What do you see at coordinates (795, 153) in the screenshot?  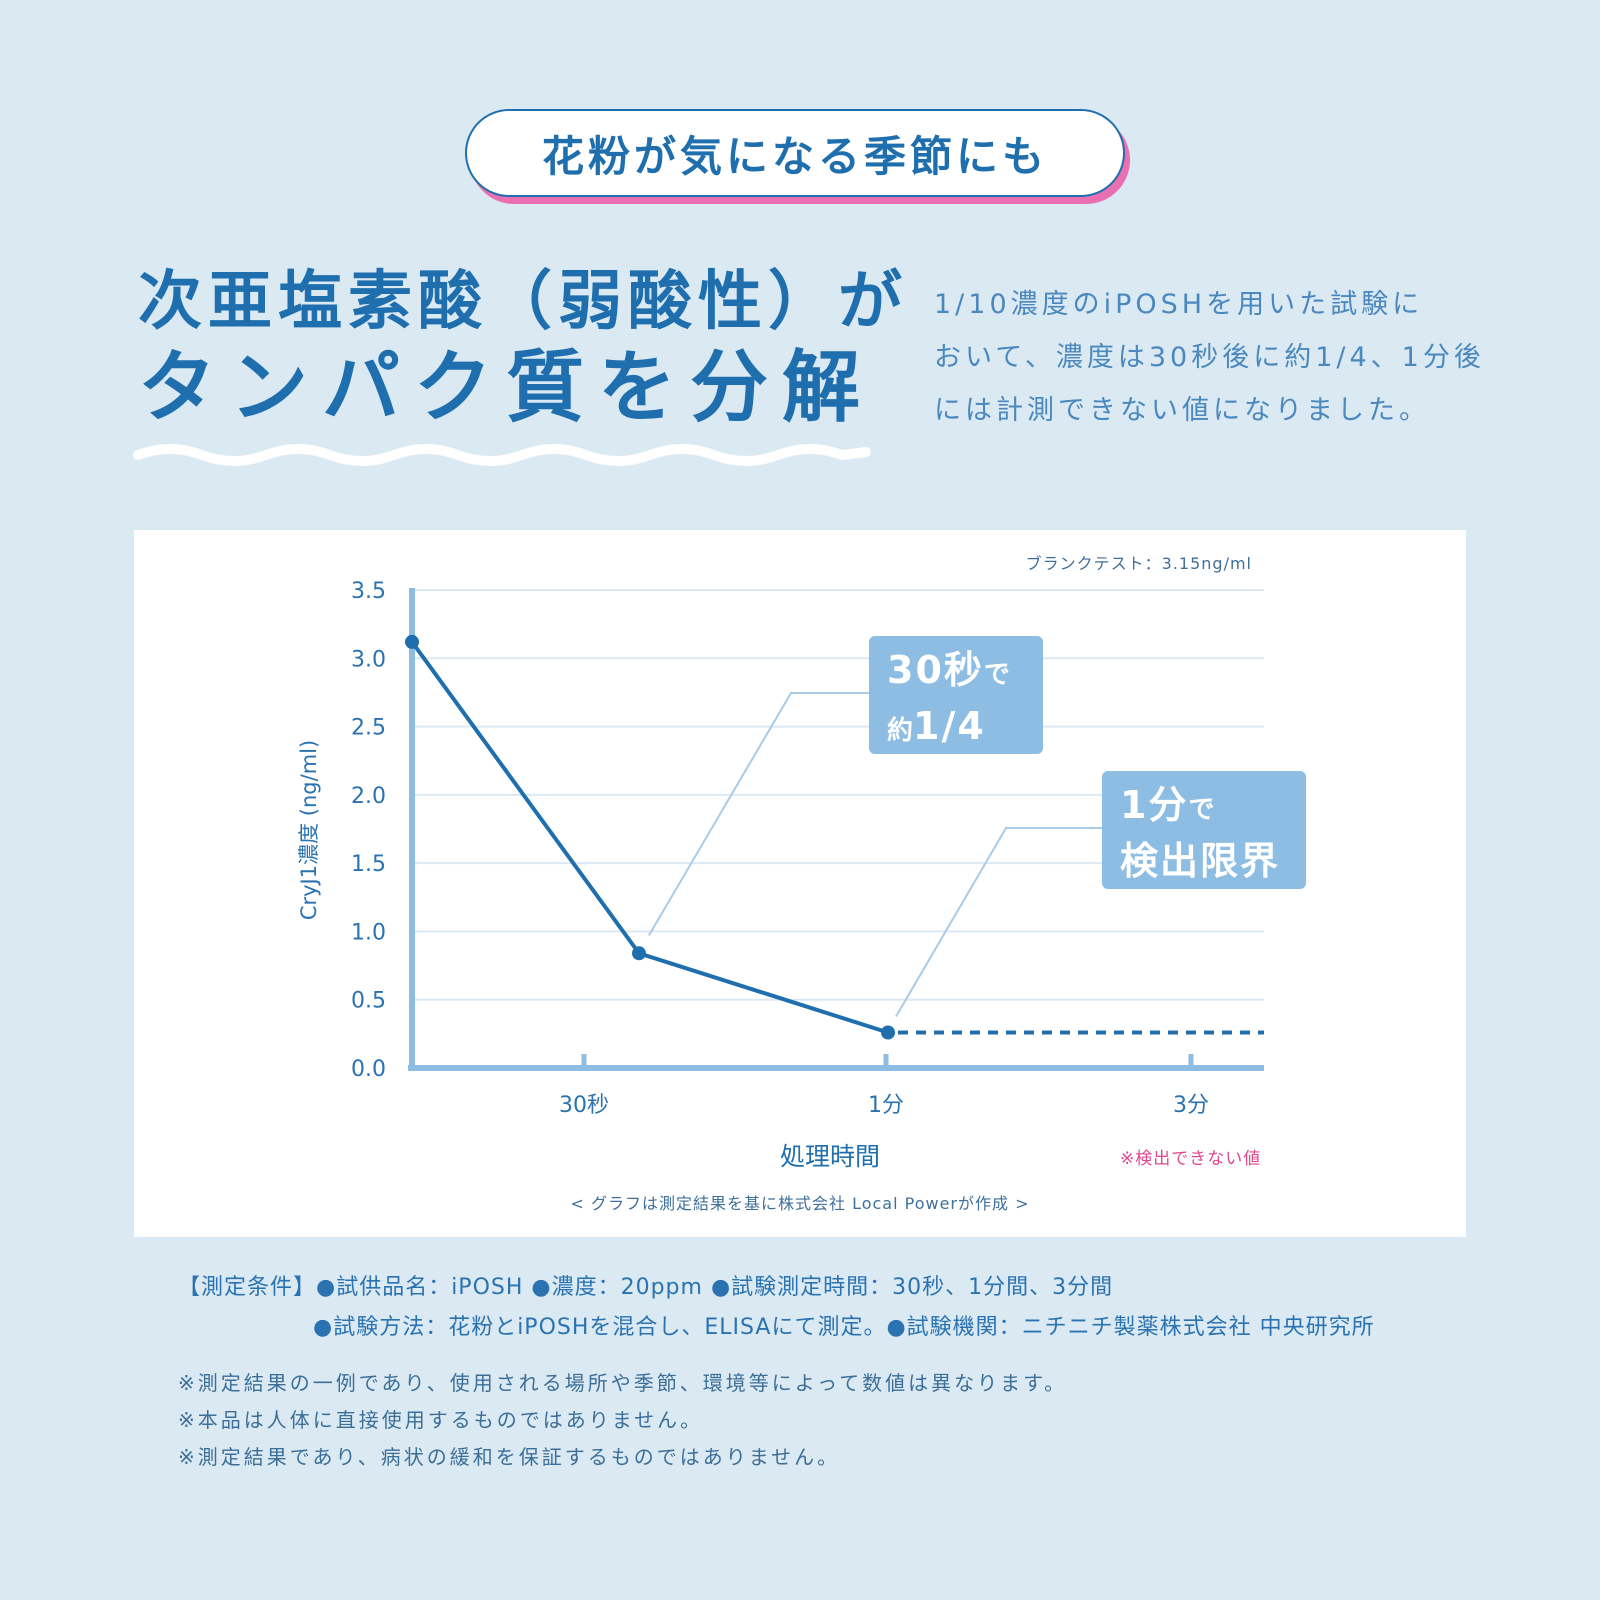 I see `season-badge: 花粉が気になる季節にも` at bounding box center [795, 153].